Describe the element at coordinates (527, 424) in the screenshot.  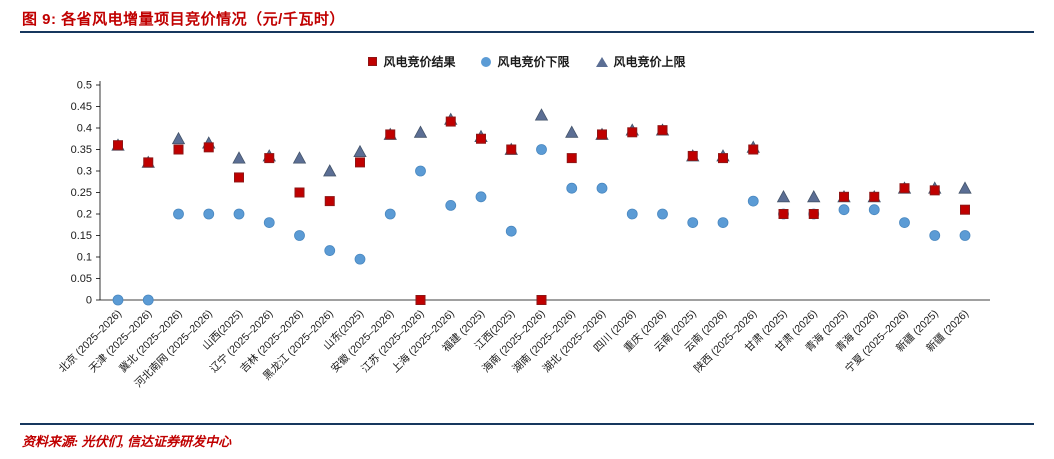
I see `footer-divider` at that location.